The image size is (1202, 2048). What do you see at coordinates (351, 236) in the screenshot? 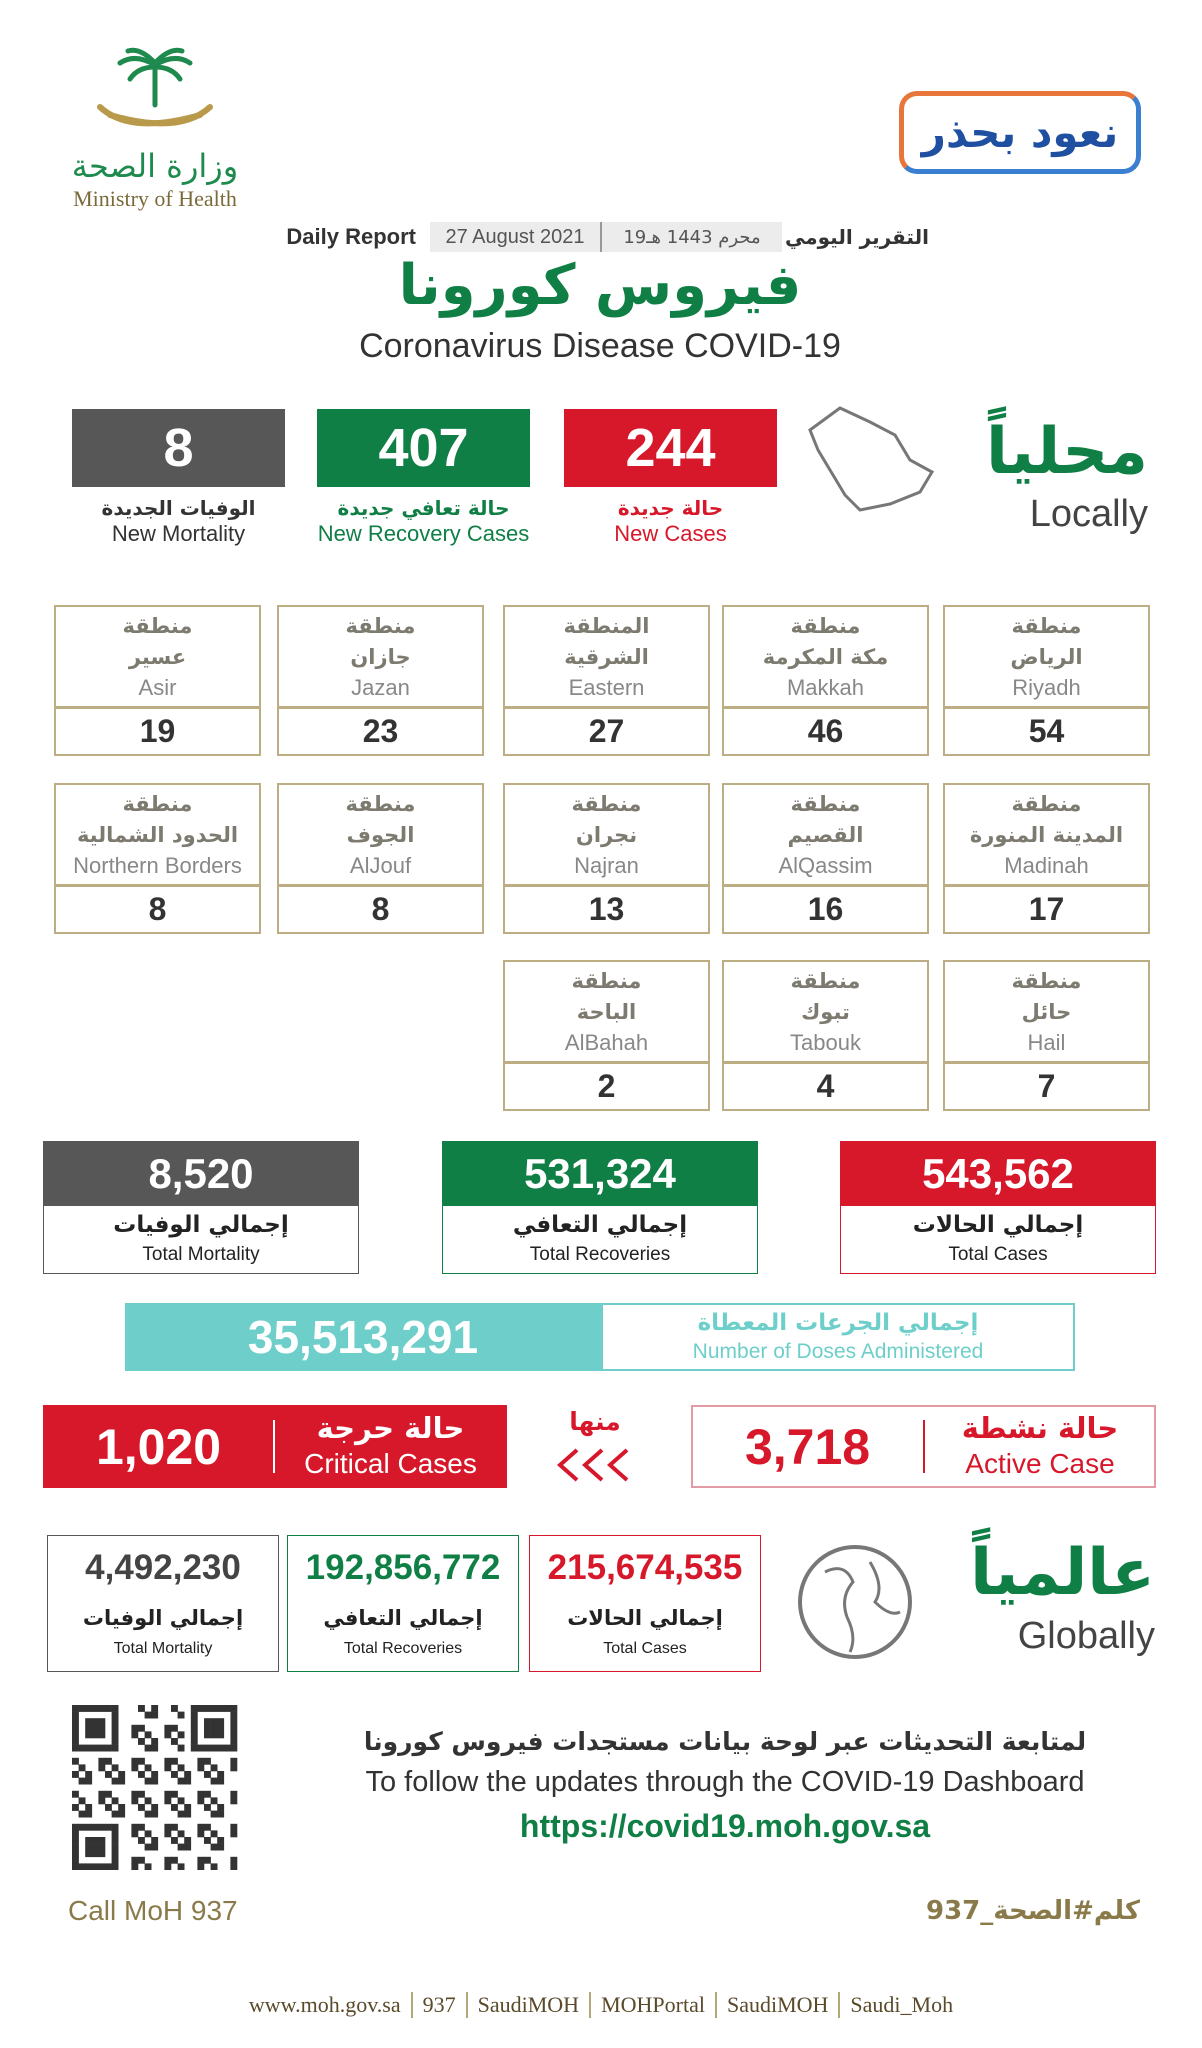
I see `report-label-en: Daily Report` at bounding box center [351, 236].